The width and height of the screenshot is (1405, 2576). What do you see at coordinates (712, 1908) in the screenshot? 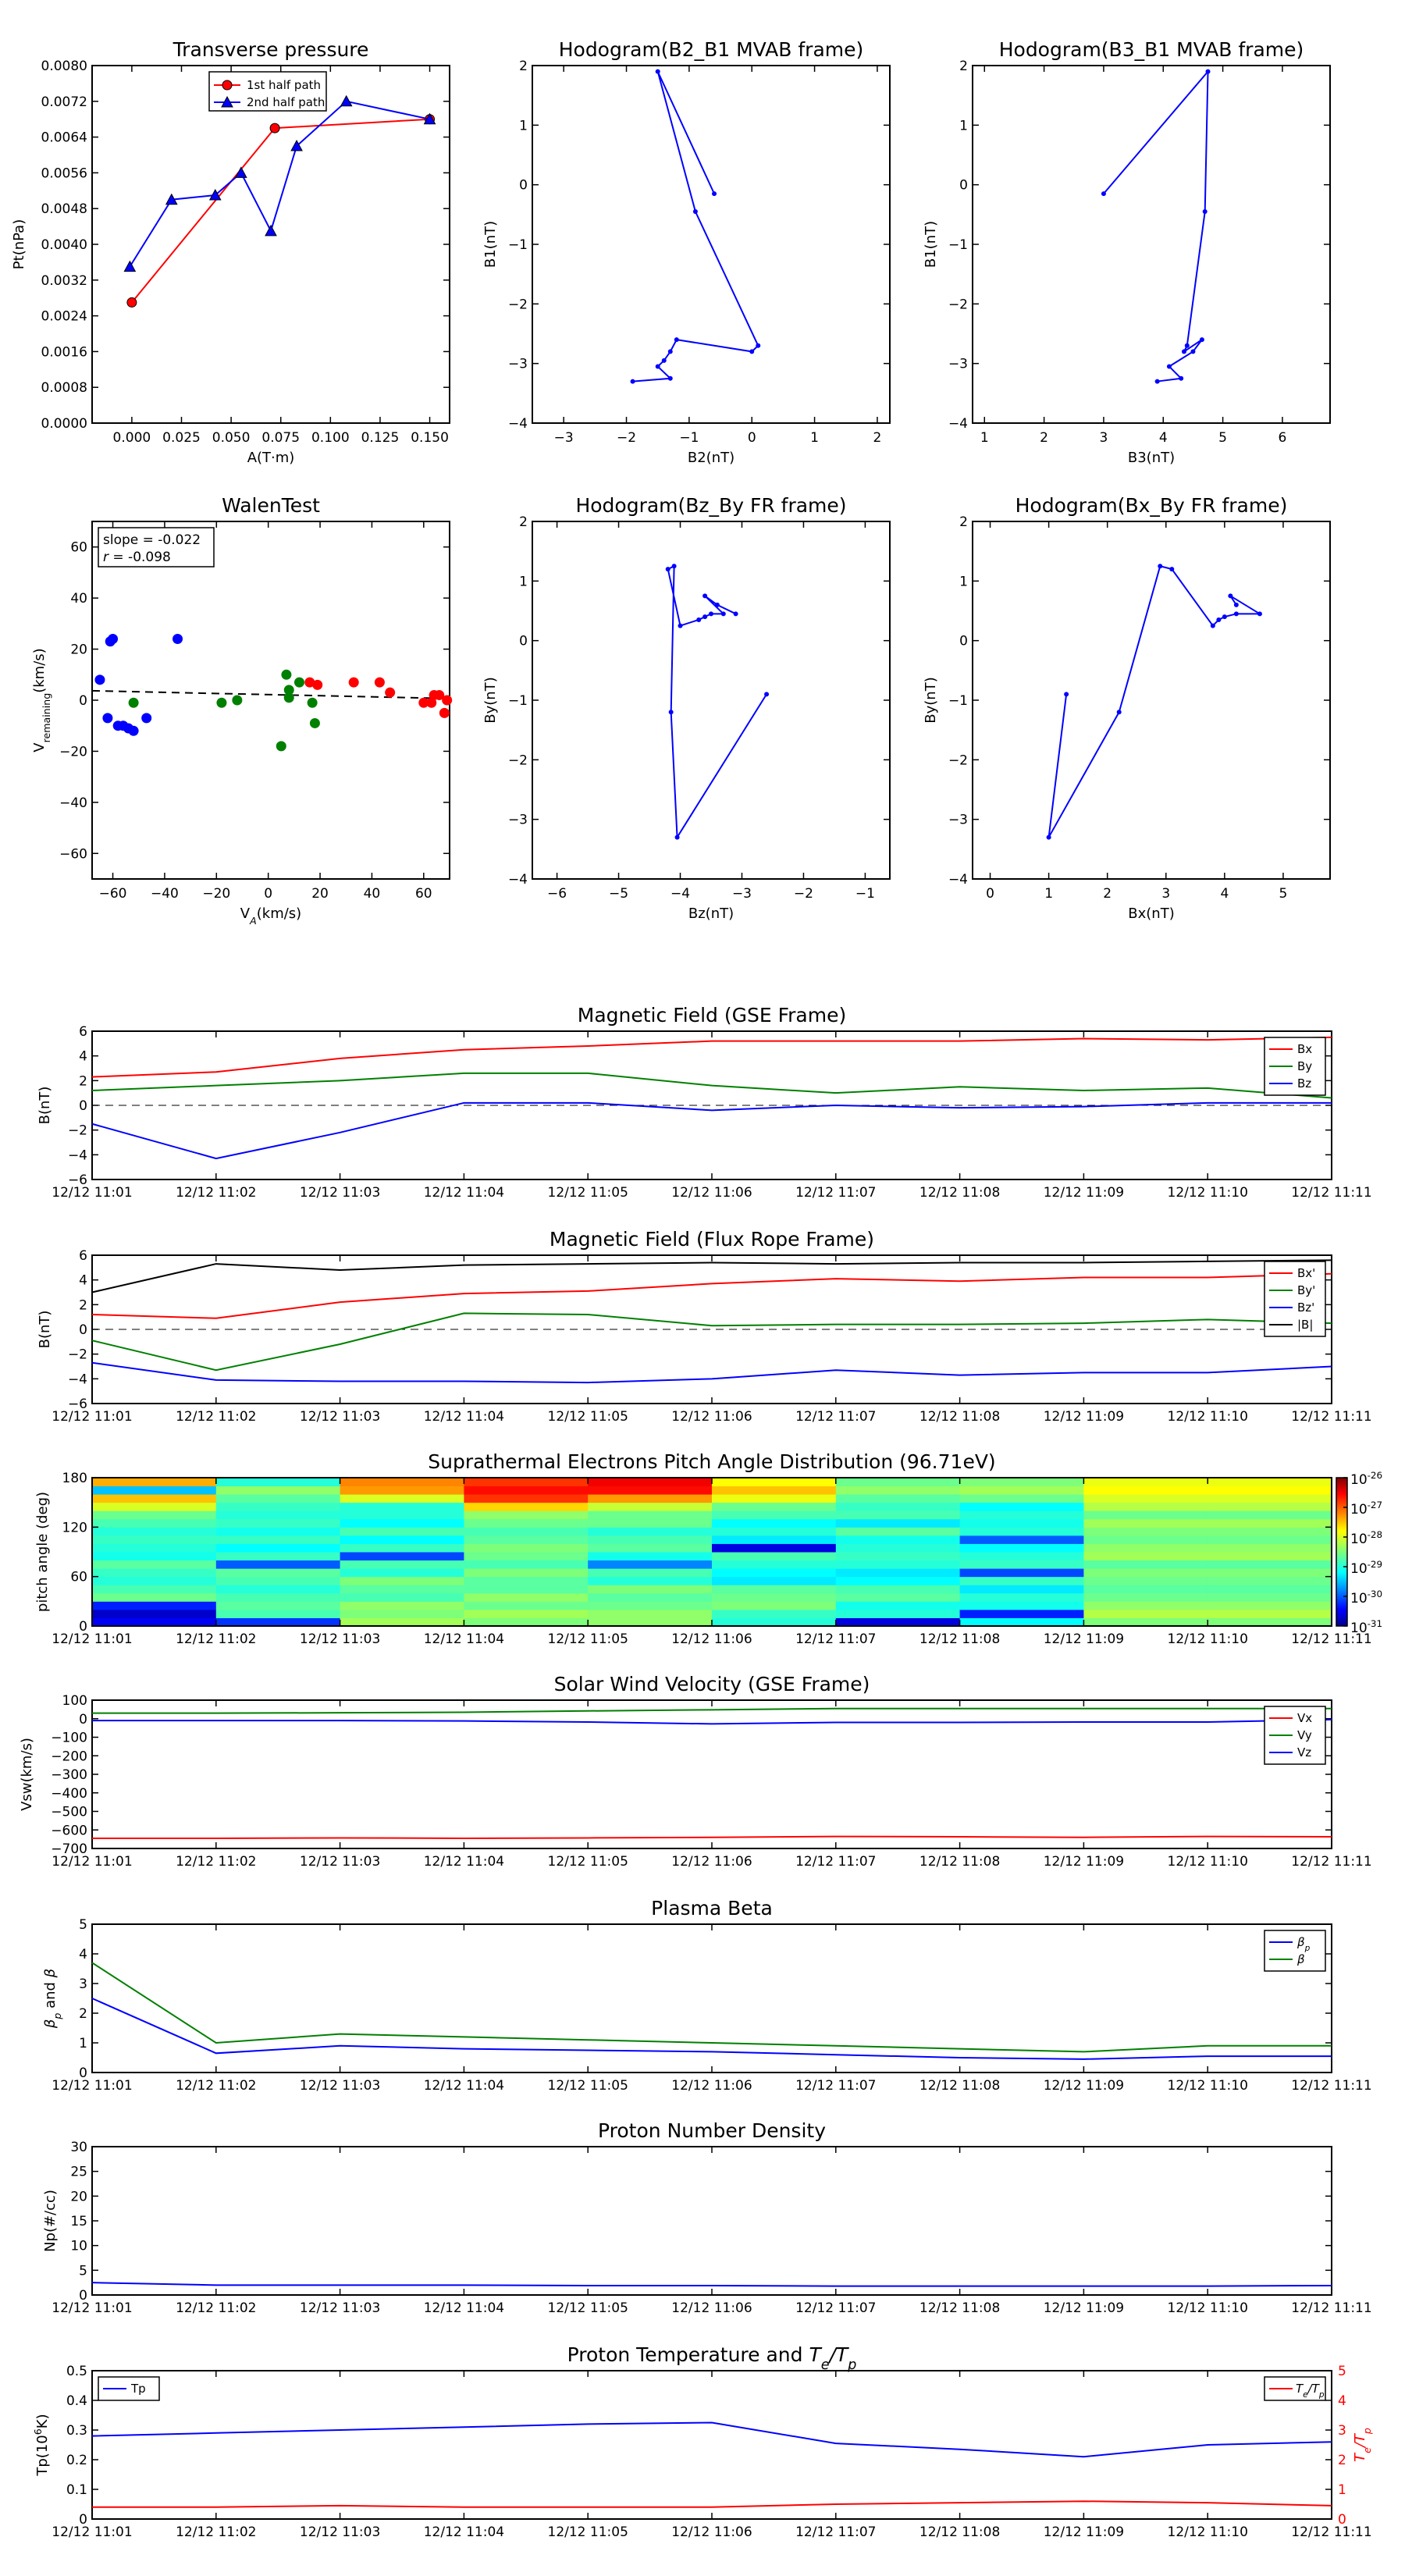
I see `chart-title: Plasma Beta` at bounding box center [712, 1908].